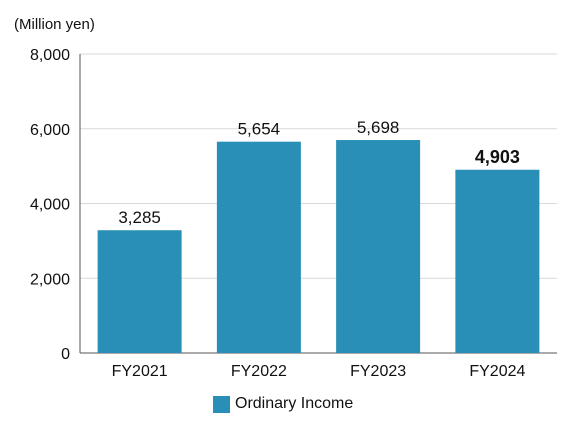  Describe the element at coordinates (221, 404) in the screenshot. I see `legend-swatch` at that location.